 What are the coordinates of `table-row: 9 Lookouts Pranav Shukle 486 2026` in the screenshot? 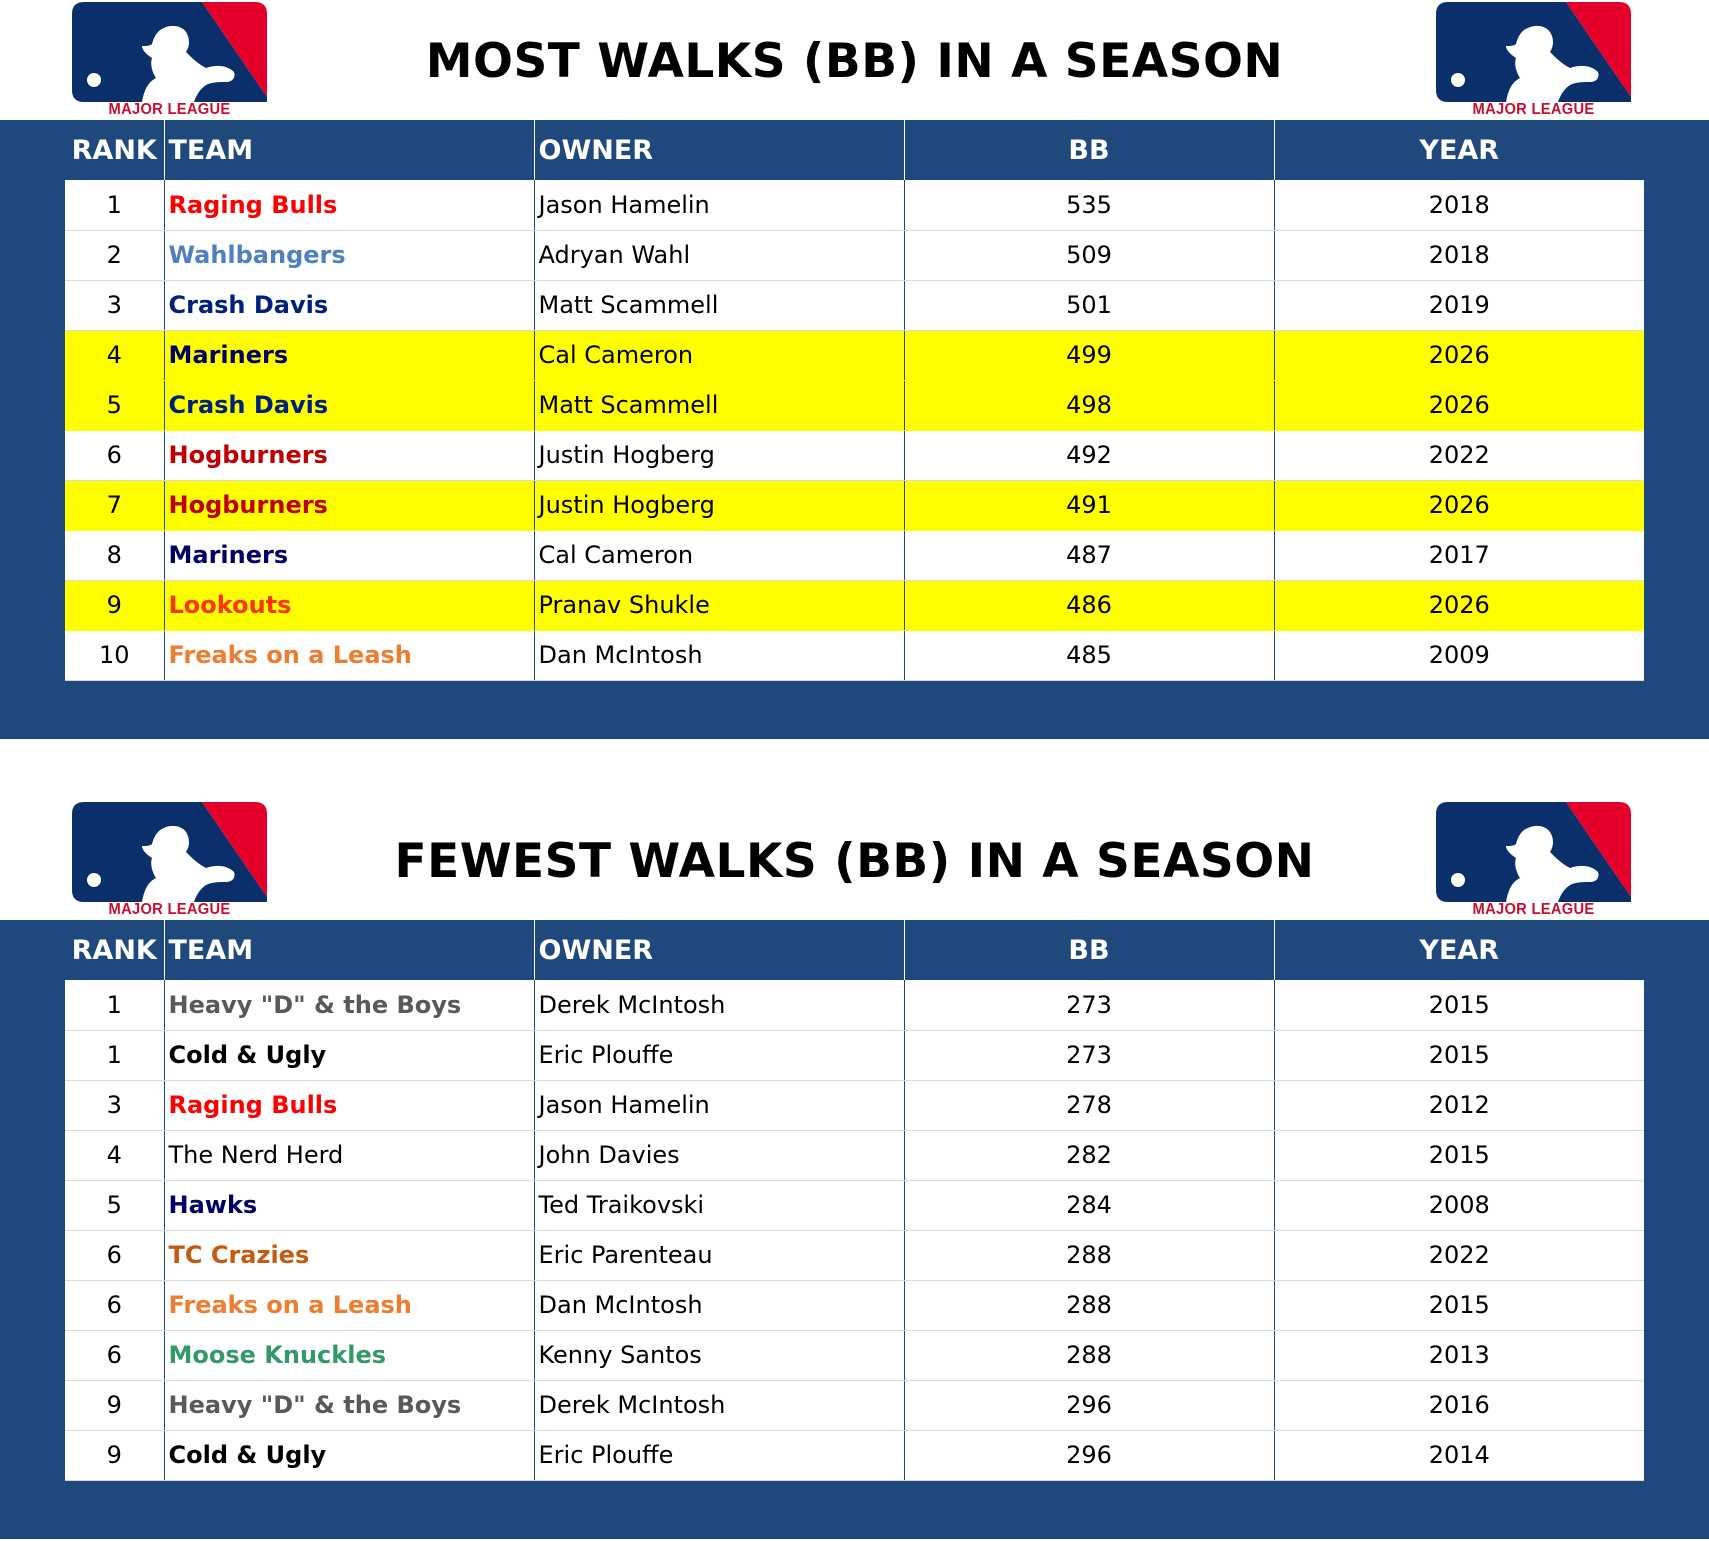 It's located at (854, 605).